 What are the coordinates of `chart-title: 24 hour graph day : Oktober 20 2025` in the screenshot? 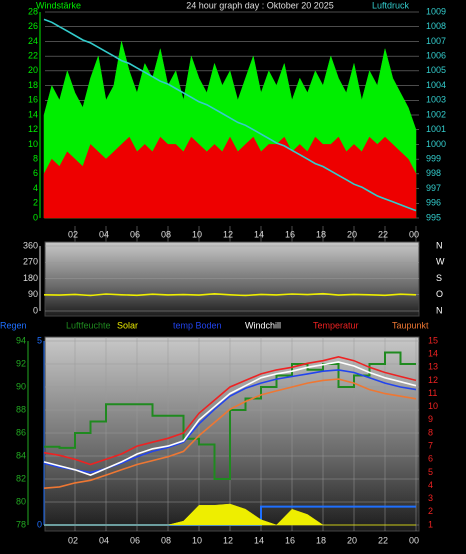 It's located at (260, 5).